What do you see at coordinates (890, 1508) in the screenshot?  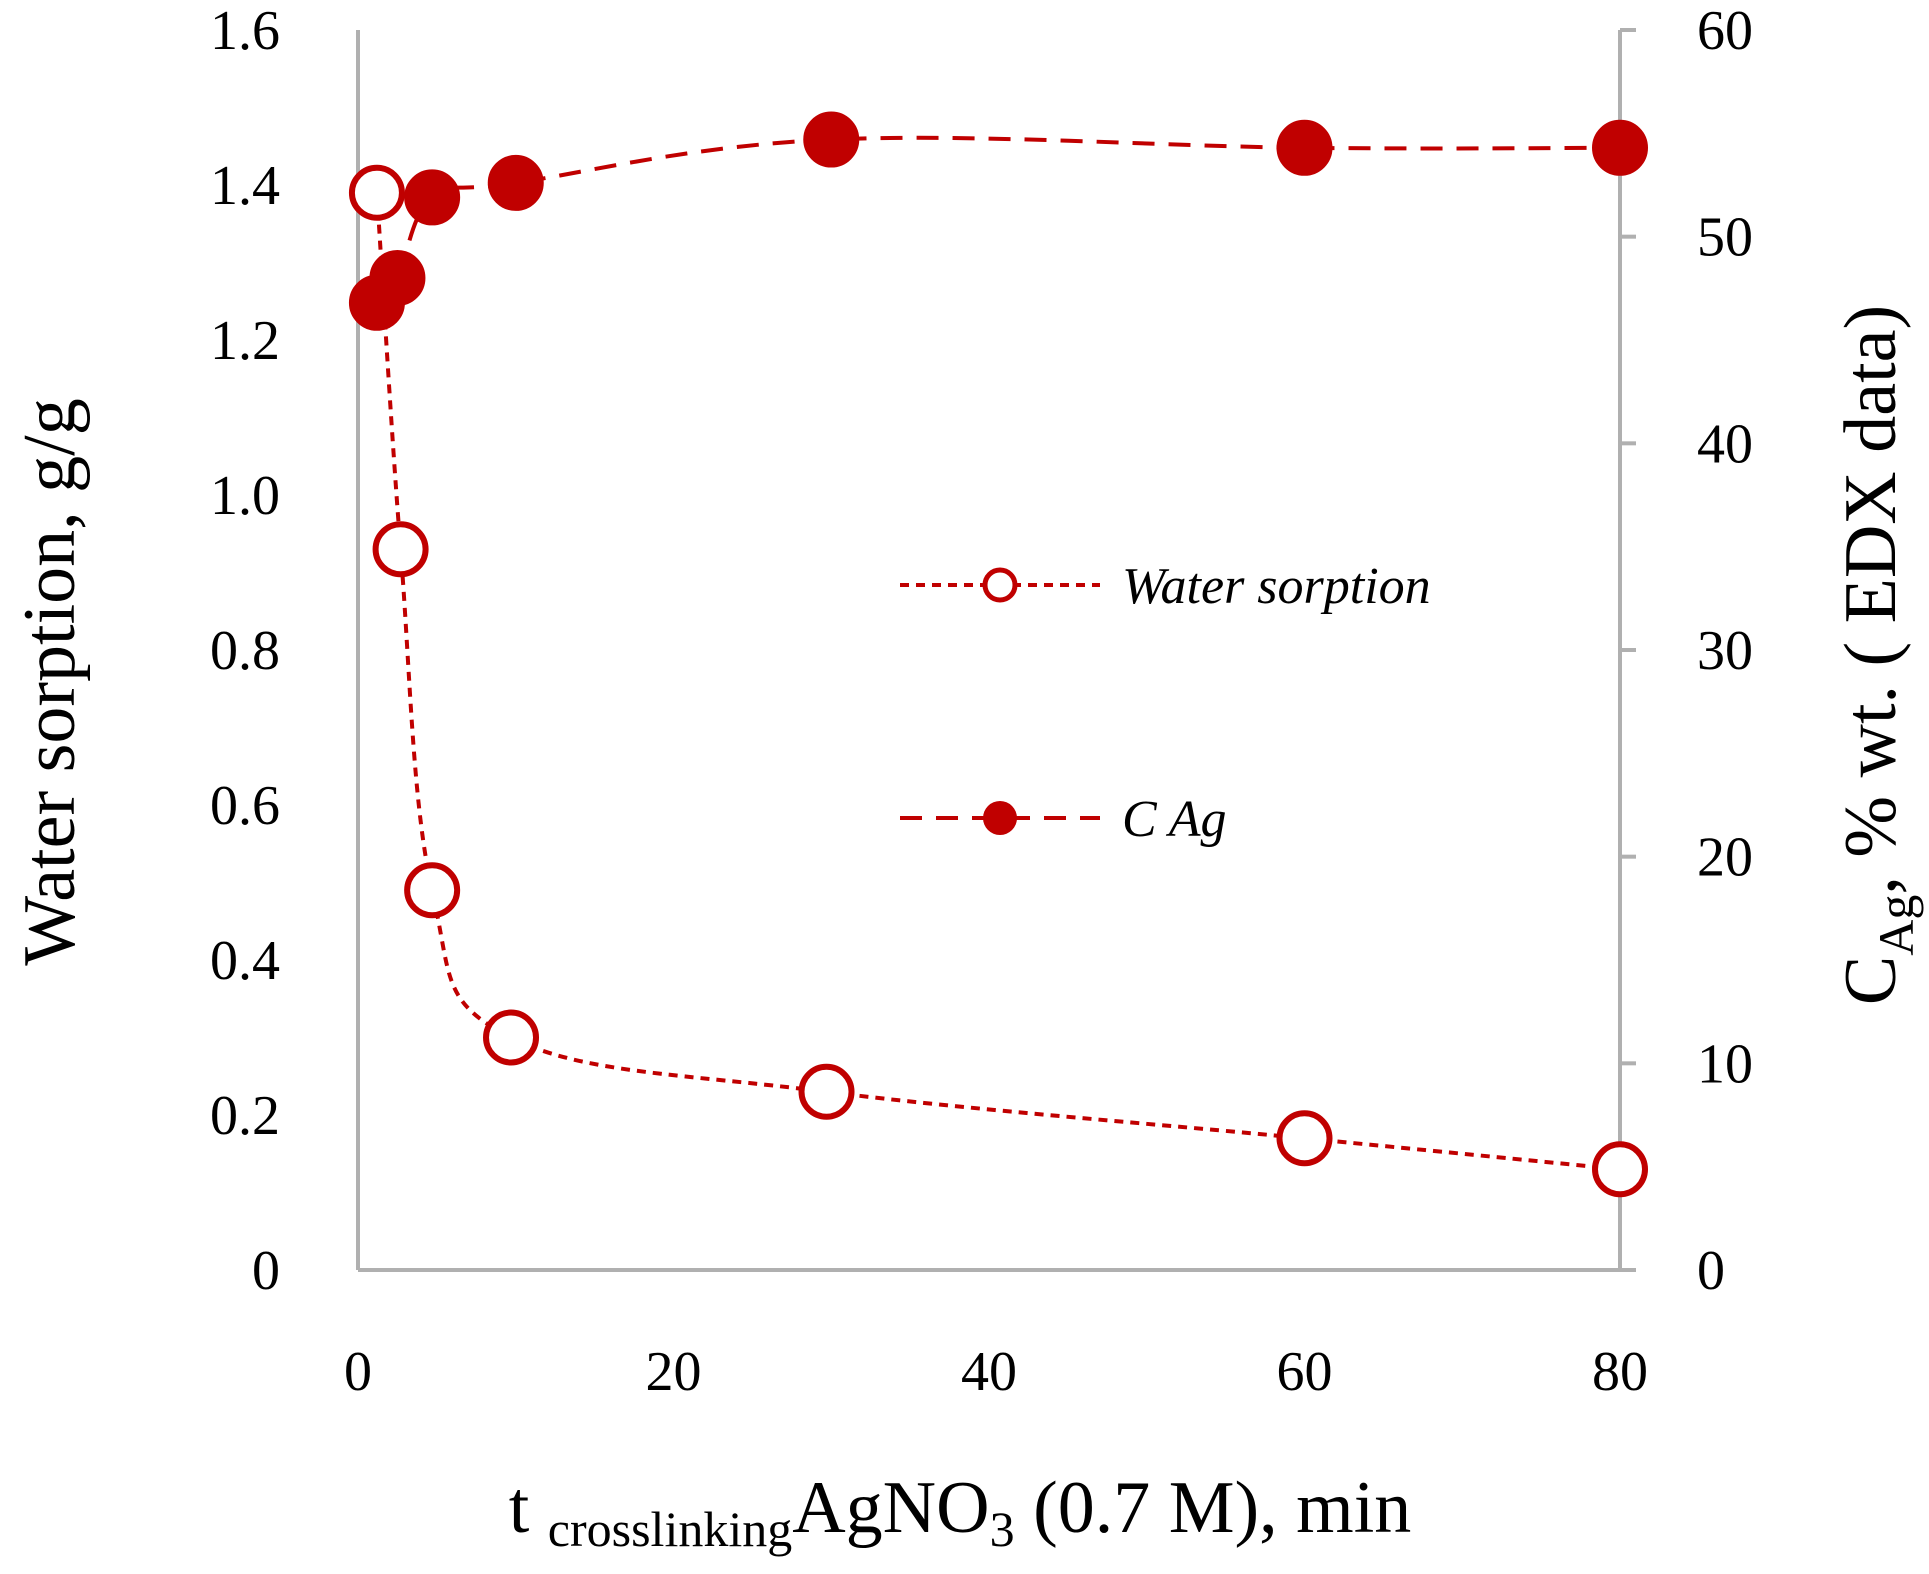 I see `x-title-reagent: AgNO` at bounding box center [890, 1508].